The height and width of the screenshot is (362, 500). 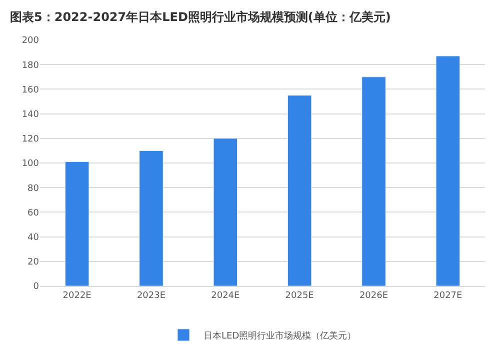 I want to click on chart-title: 图表5：2022-2027年日本LED照明行业市场规模预测(单位：亿美元), so click(x=200, y=17).